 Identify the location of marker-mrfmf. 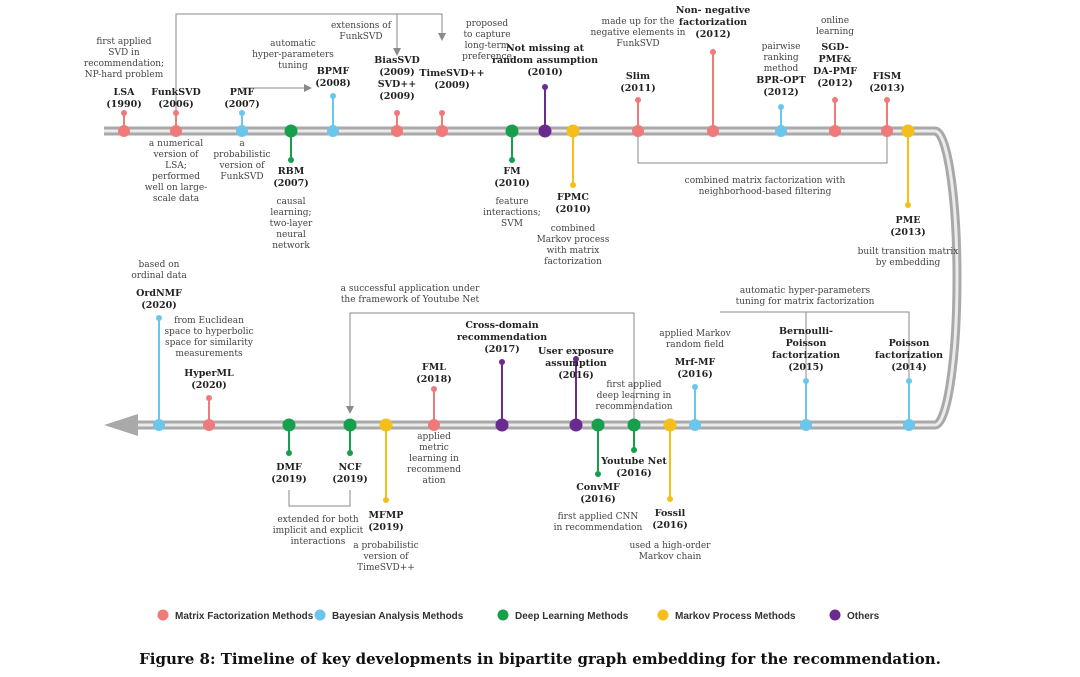
(695, 425).